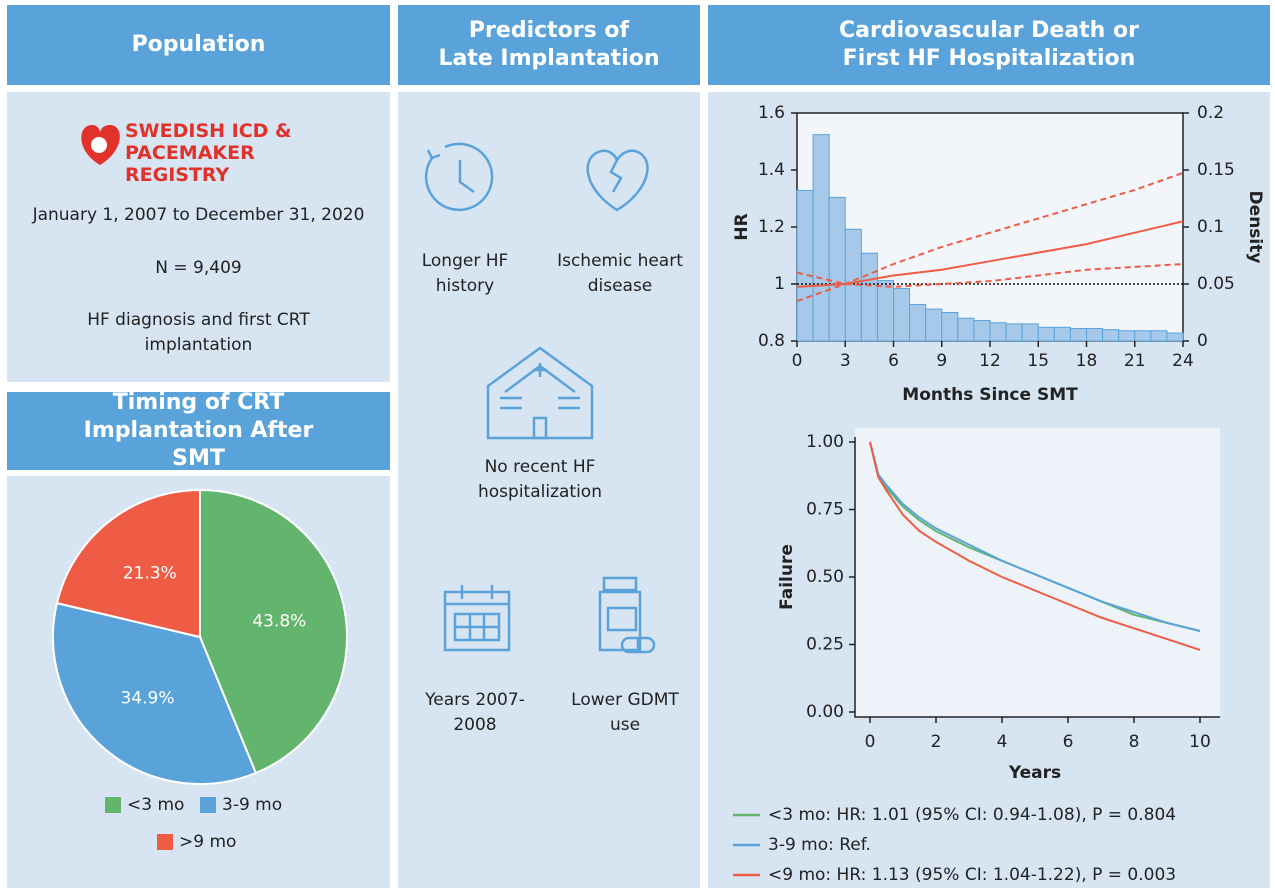  Describe the element at coordinates (147, 698) in the screenshot. I see `data-label: 34.9%` at that location.